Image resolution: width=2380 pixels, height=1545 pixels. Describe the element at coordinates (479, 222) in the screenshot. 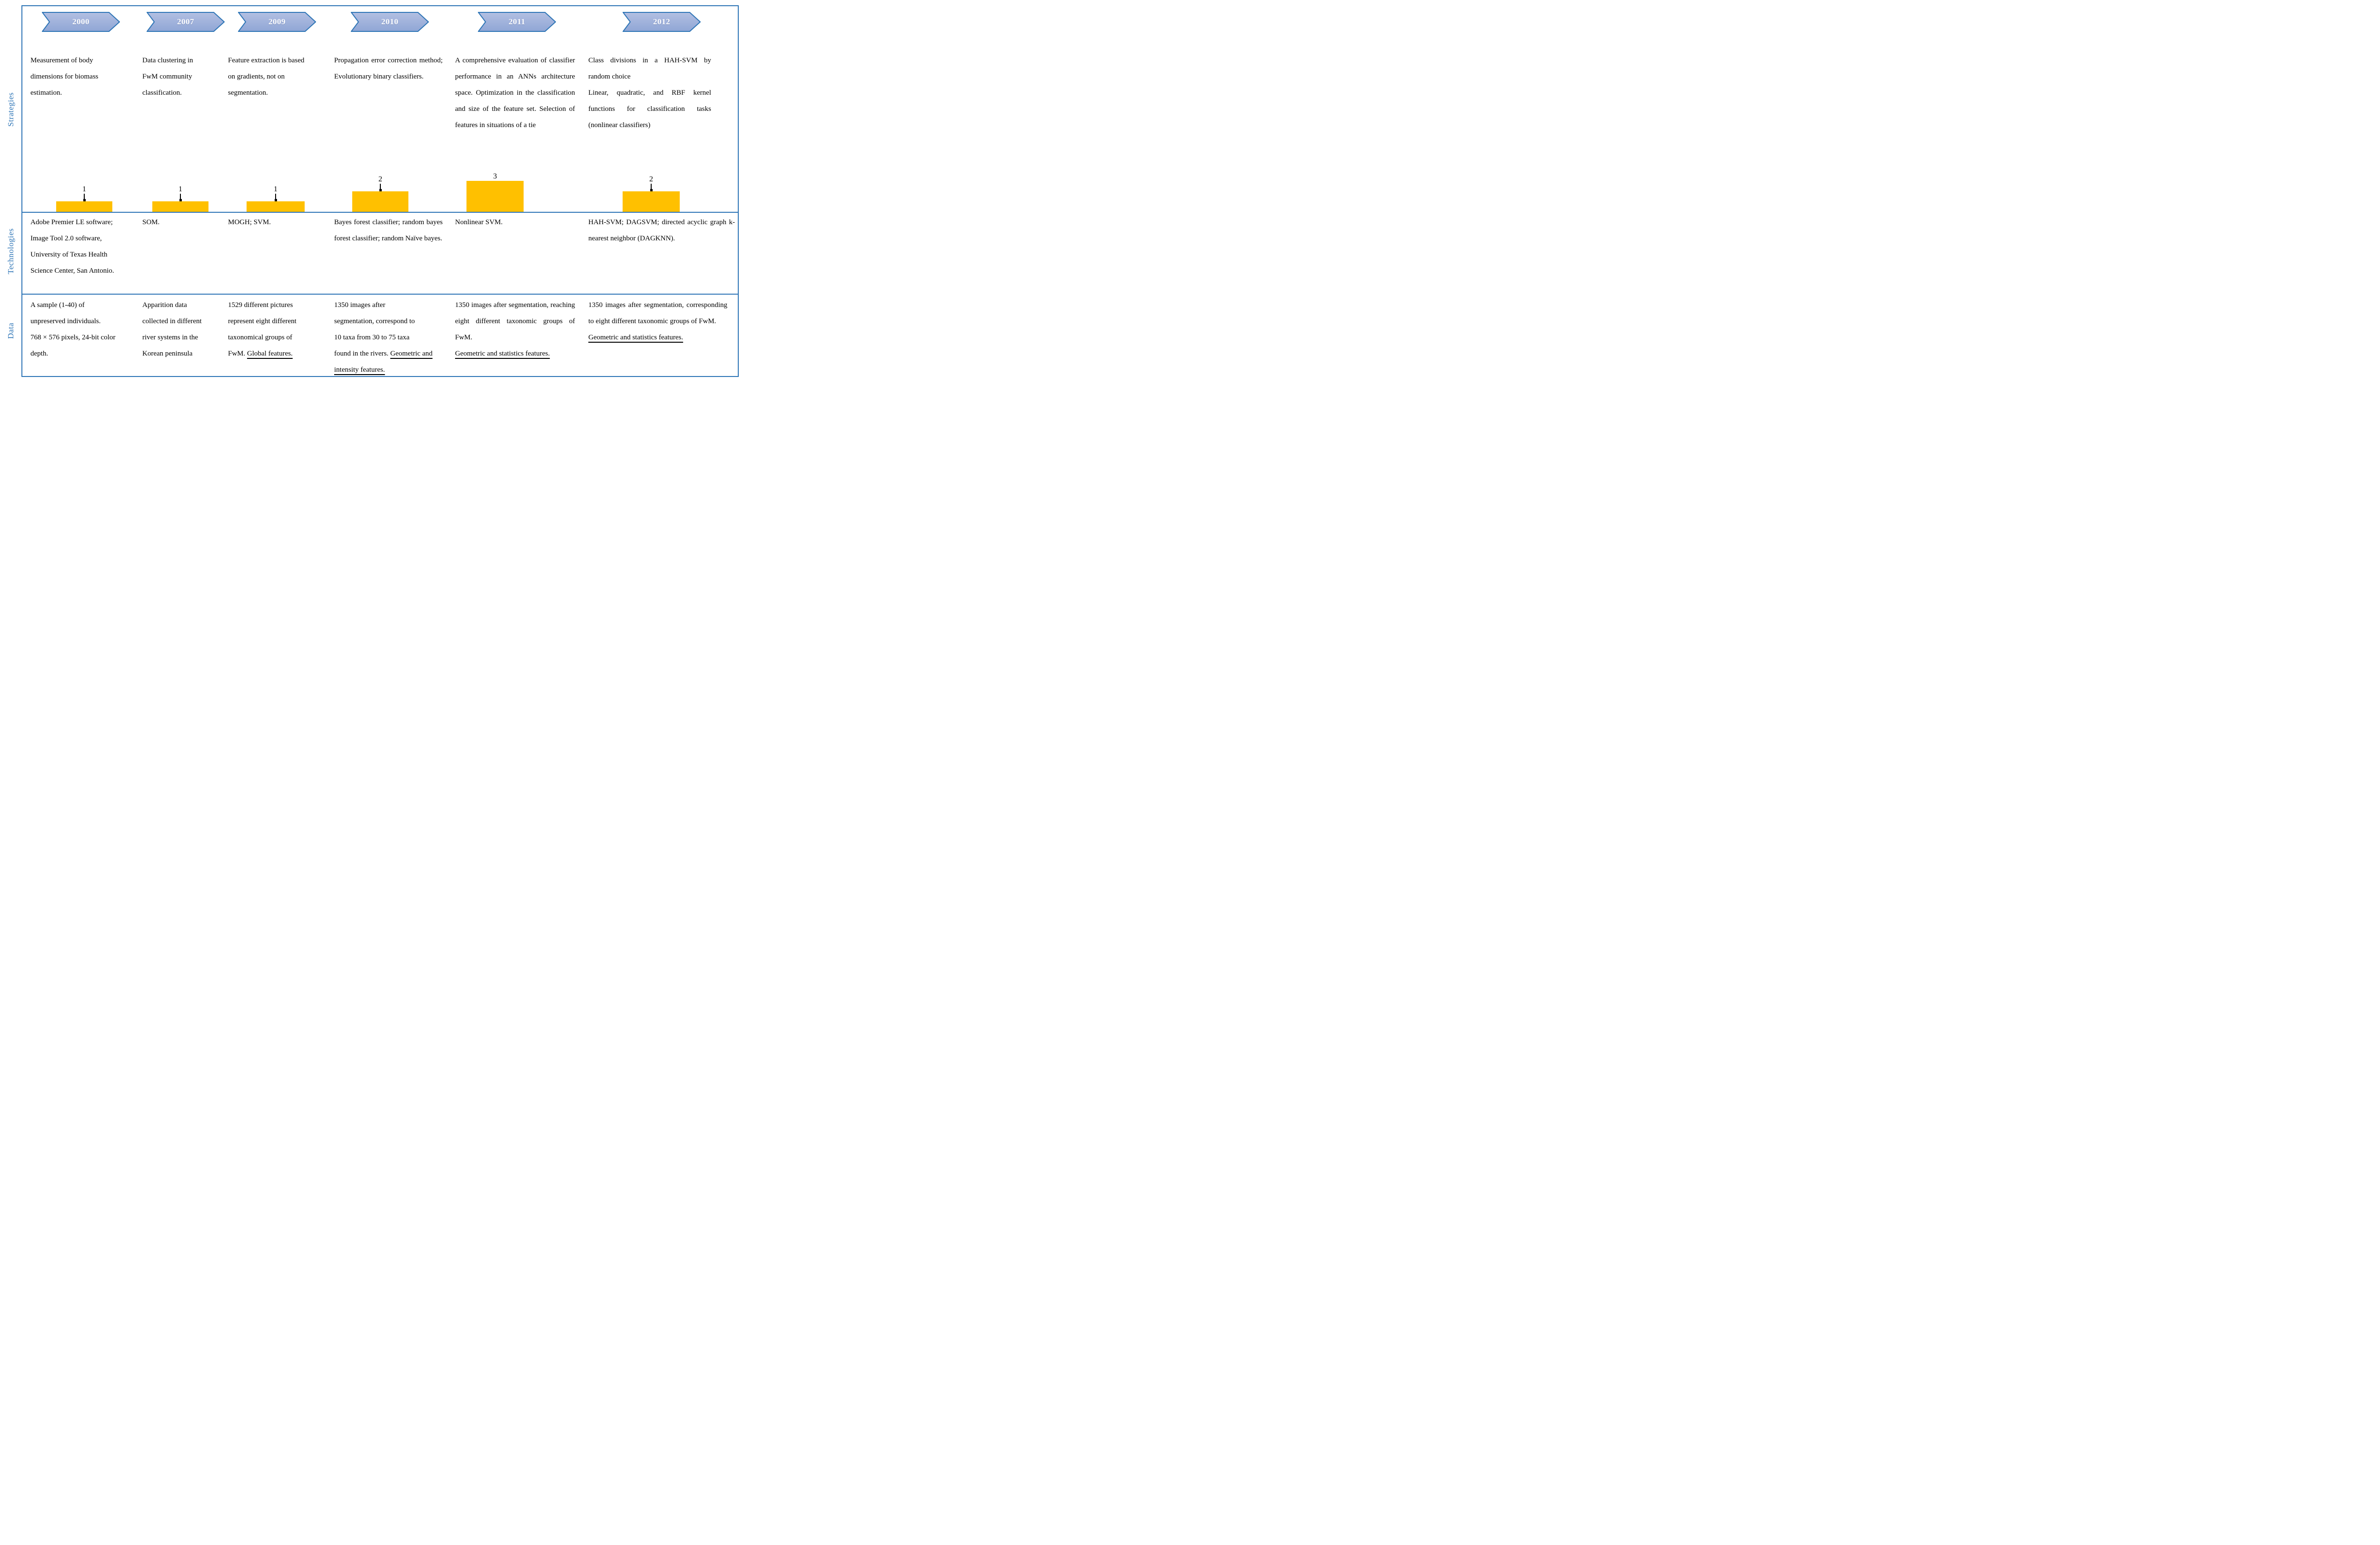

I see `technologies-cell: Nonlinear SVM.` at that location.